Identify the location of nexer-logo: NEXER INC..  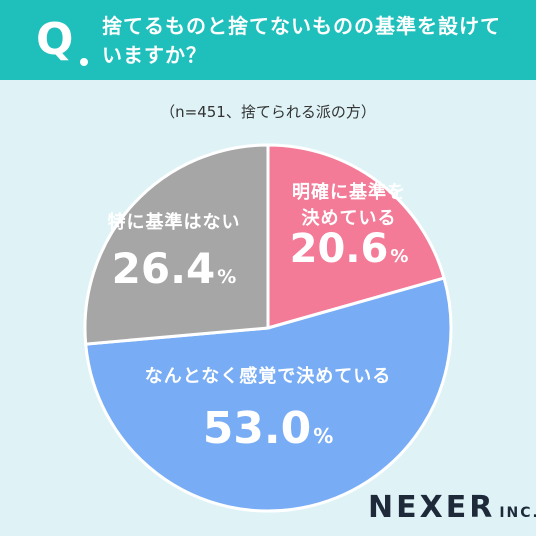
(452, 507).